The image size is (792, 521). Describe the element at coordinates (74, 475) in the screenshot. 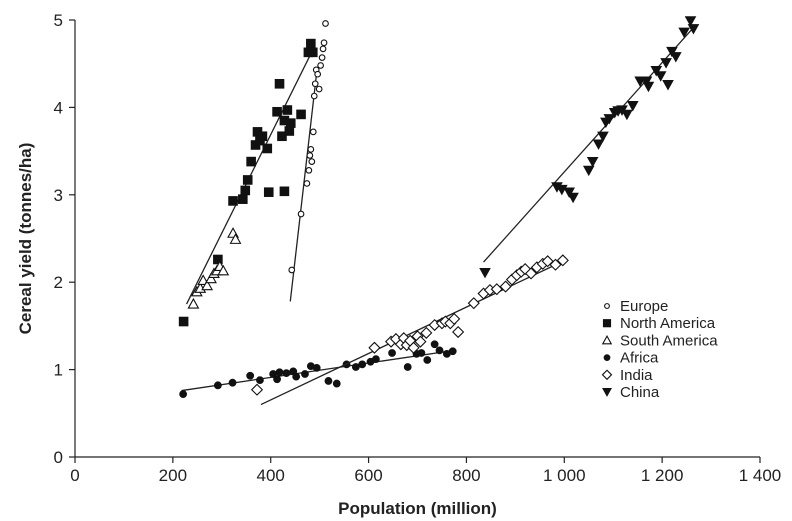

I see `x-tick-label: 0` at that location.